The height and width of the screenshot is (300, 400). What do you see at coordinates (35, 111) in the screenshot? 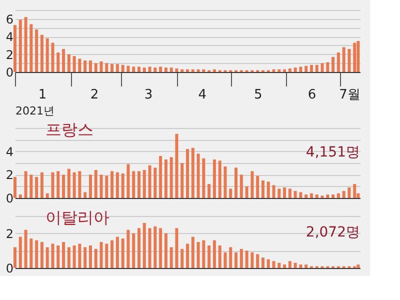
I see `x-axis-title: 2021년` at bounding box center [35, 111].